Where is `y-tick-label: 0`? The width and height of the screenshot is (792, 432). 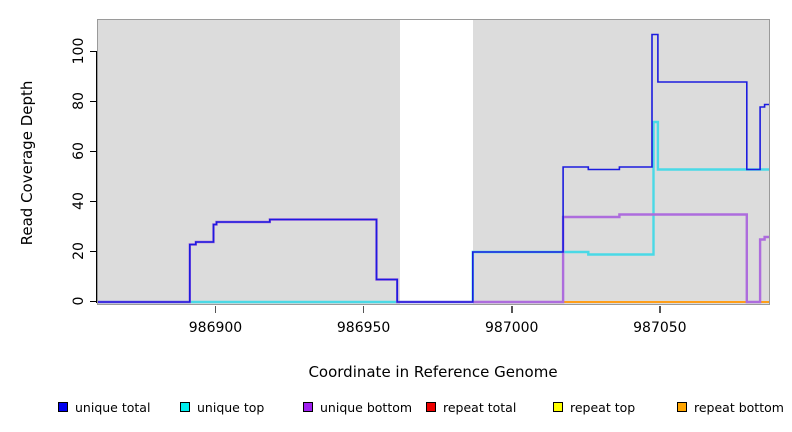
y-tick-label: 0 is located at coordinates (79, 301).